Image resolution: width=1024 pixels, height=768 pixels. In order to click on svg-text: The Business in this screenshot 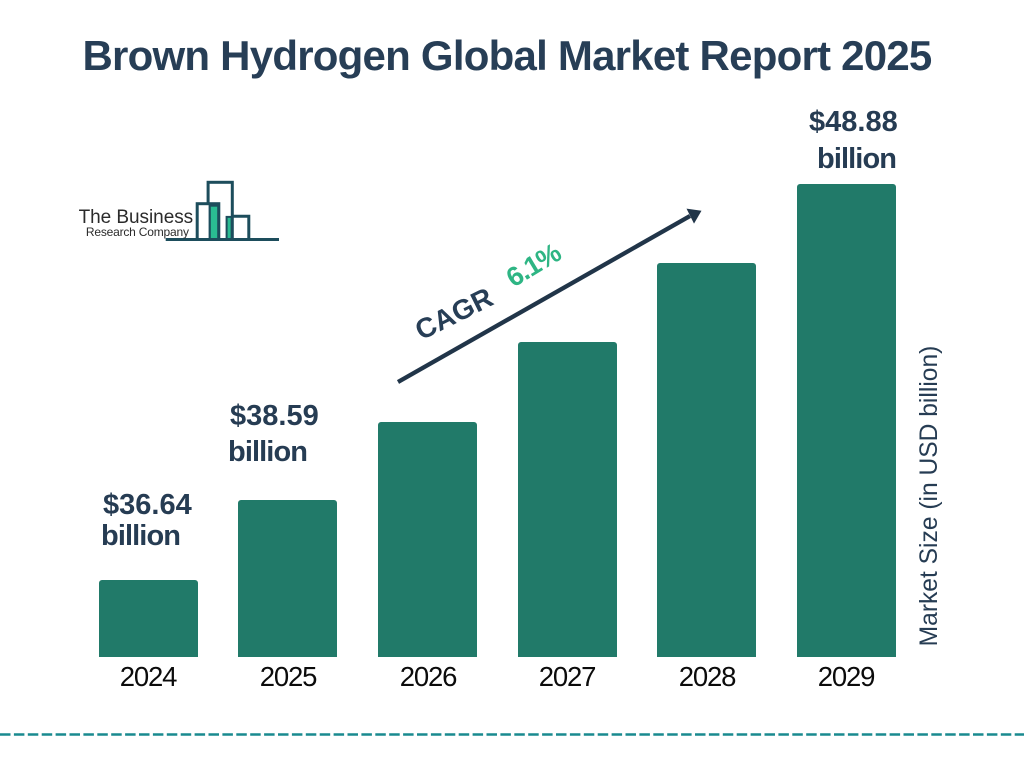, I will do `click(136, 217)`.